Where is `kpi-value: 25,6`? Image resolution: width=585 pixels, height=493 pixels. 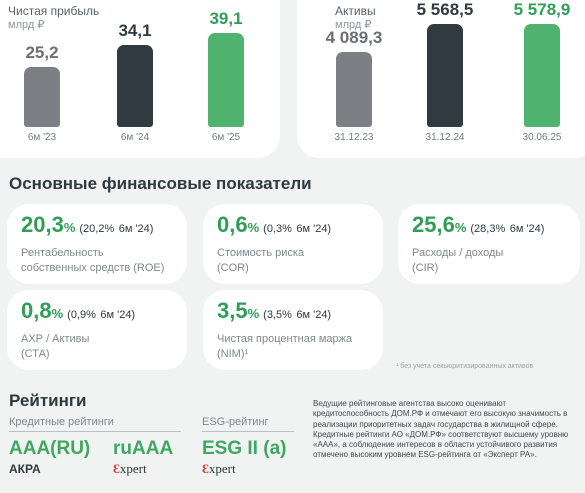 kpi-value: 25,6 is located at coordinates (433, 224).